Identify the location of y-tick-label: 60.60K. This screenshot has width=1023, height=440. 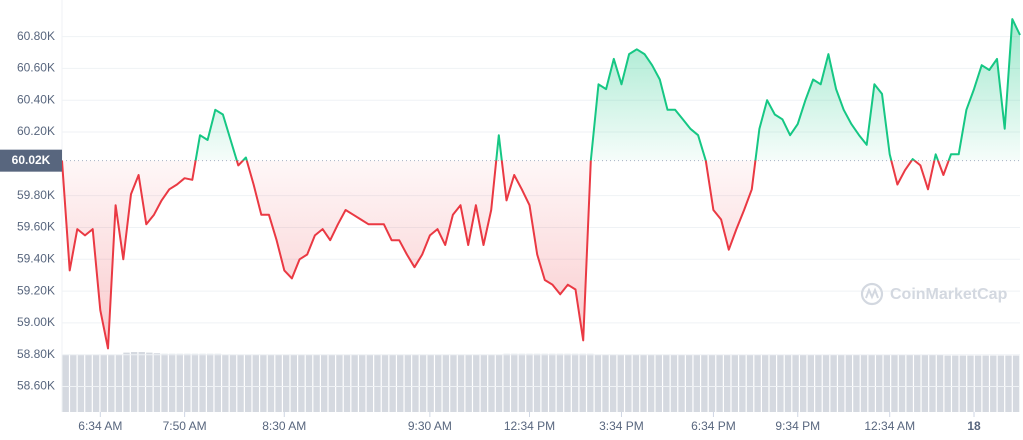
(36, 68).